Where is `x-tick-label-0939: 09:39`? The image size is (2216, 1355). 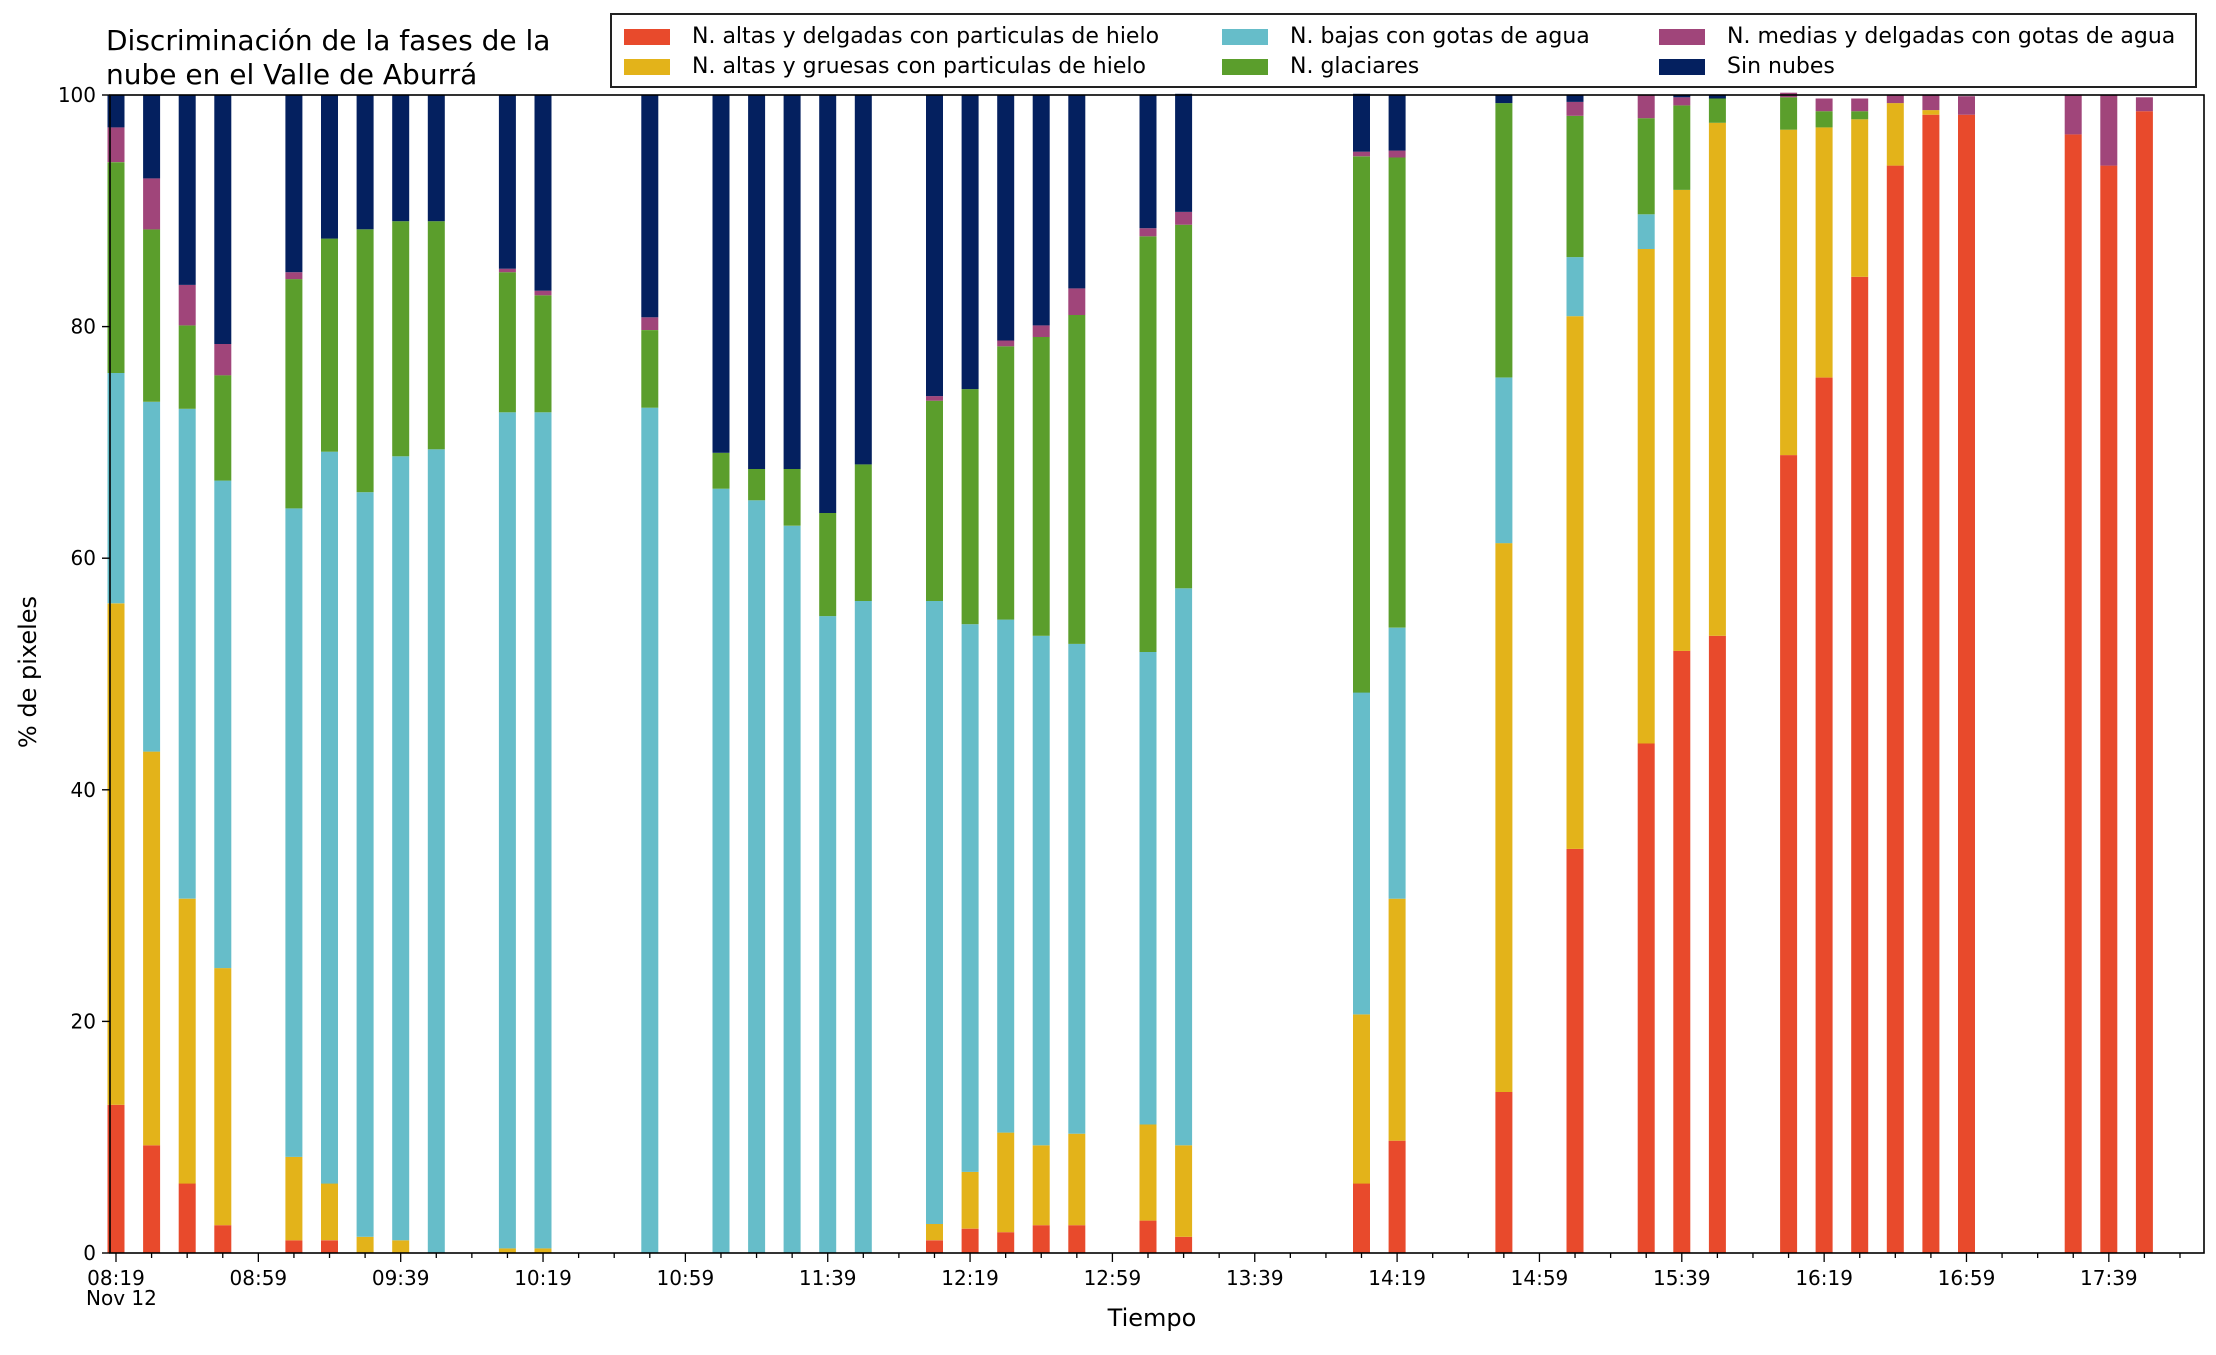
x-tick-label-0939: 09:39 is located at coordinates (401, 1278).